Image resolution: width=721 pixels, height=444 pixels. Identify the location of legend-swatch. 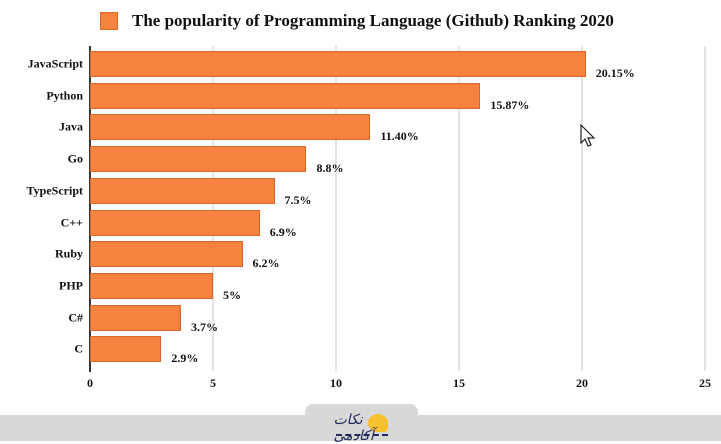
(109, 21).